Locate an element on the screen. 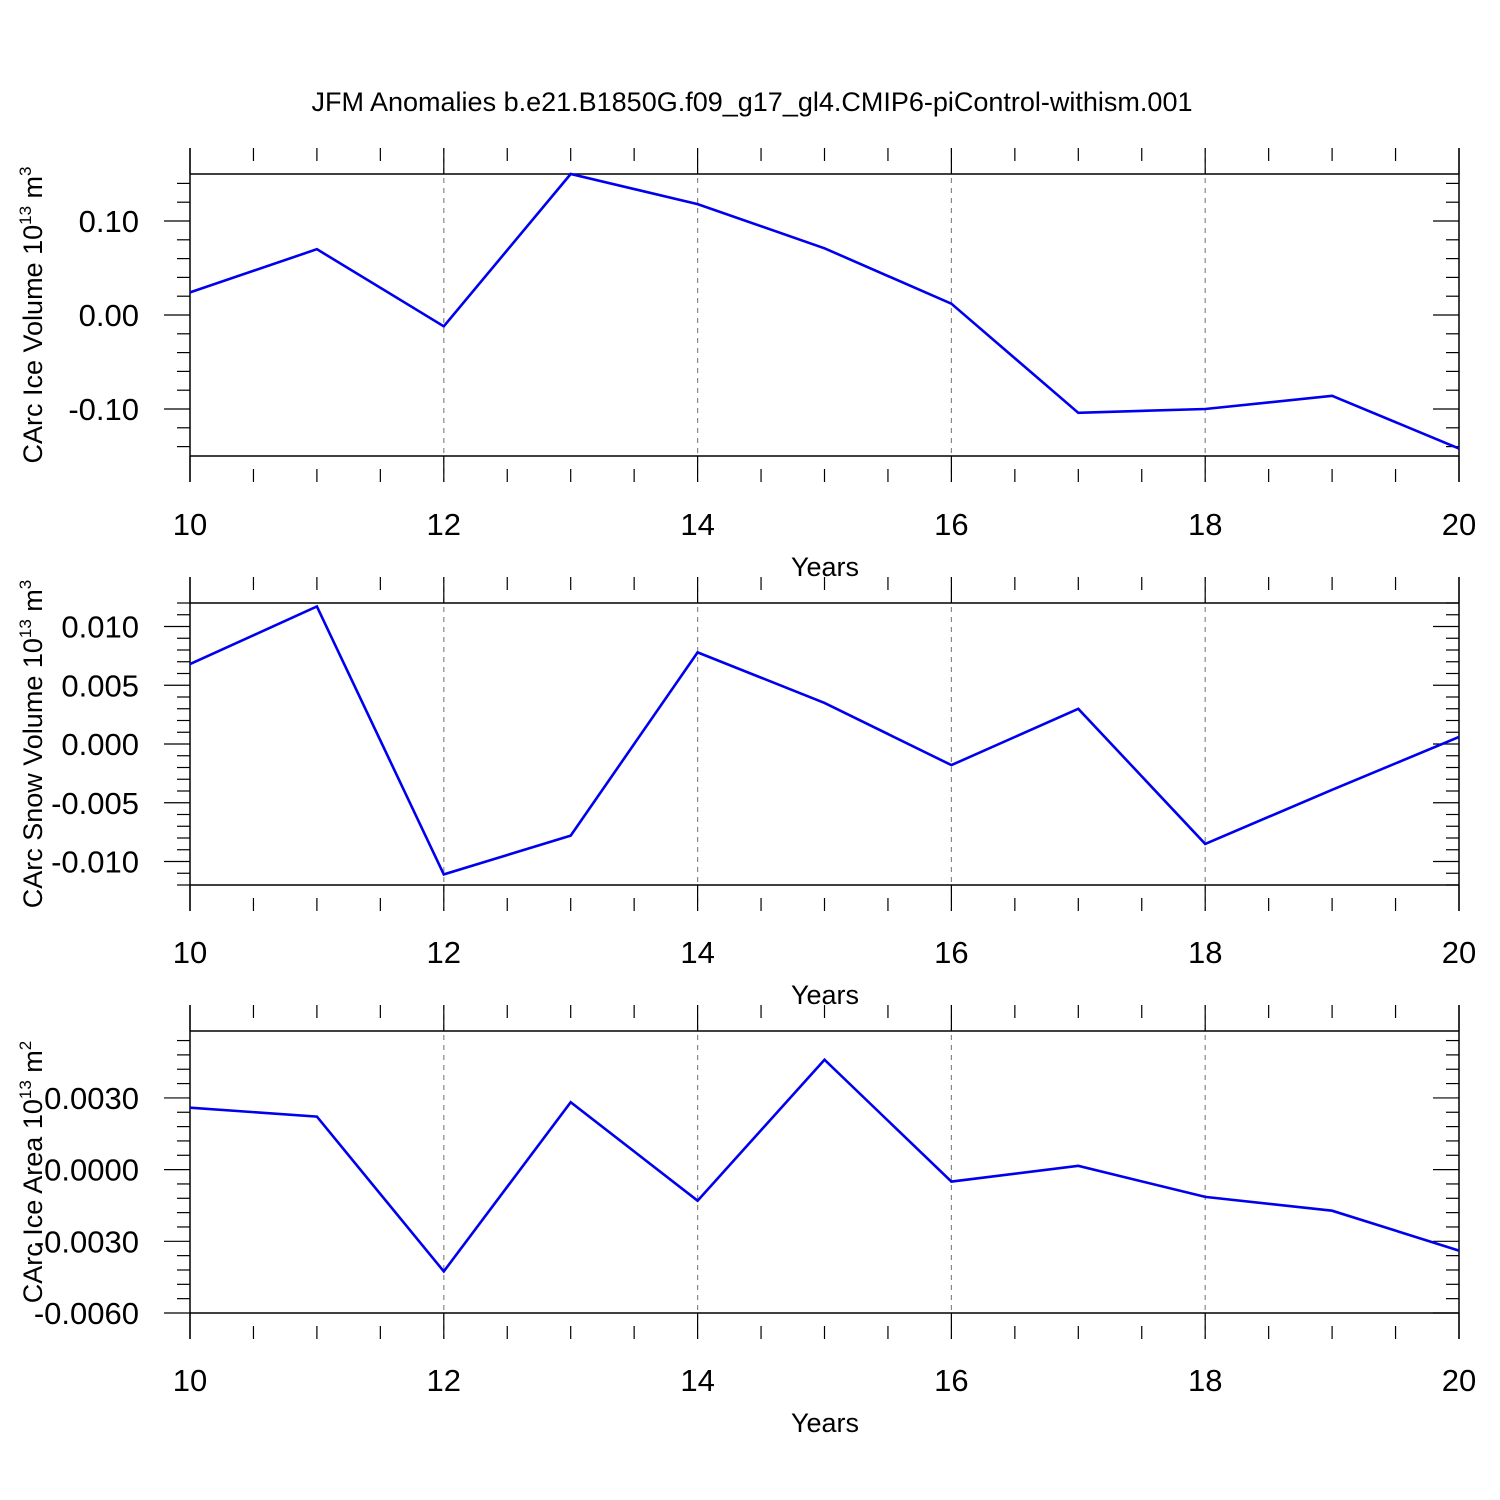 The image size is (1500, 1500). y-tick-label: 0.005 is located at coordinates (100, 685).